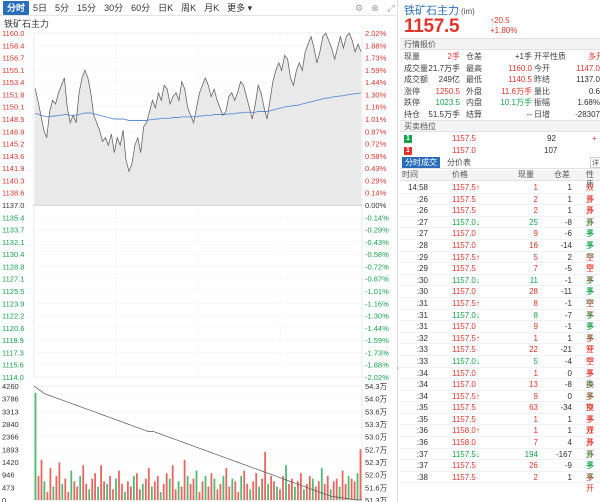 This screenshot has width=600, height=502. Describe the element at coordinates (500, 320) in the screenshot. I see `tick-row: :31 1157.0↓ 8 -7 多平` at that location.